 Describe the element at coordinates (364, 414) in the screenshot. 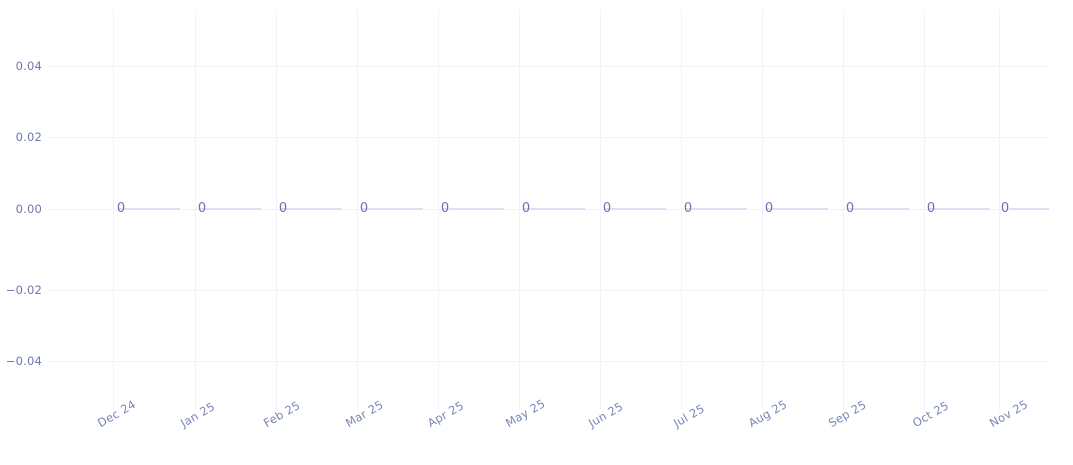

I see `x-axis-tick-label: Mar 25` at that location.